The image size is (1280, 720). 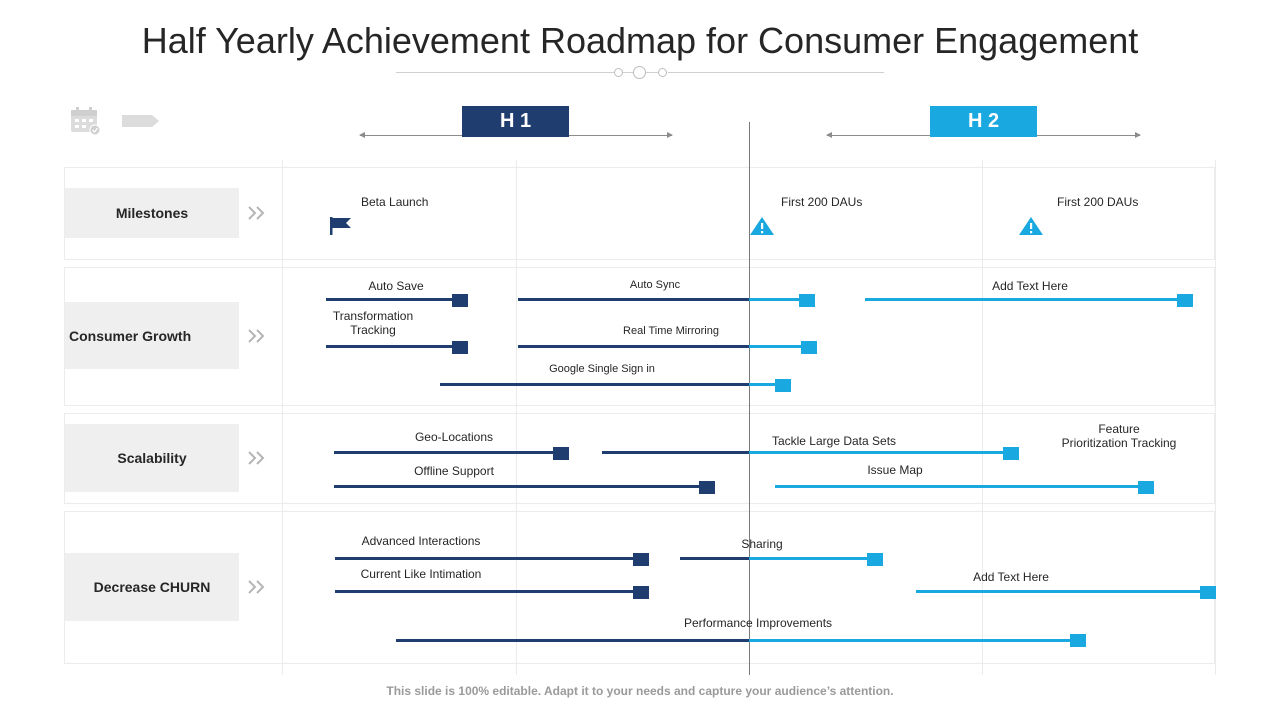 I want to click on task-label-auto-save: Auto Save, so click(x=396, y=286).